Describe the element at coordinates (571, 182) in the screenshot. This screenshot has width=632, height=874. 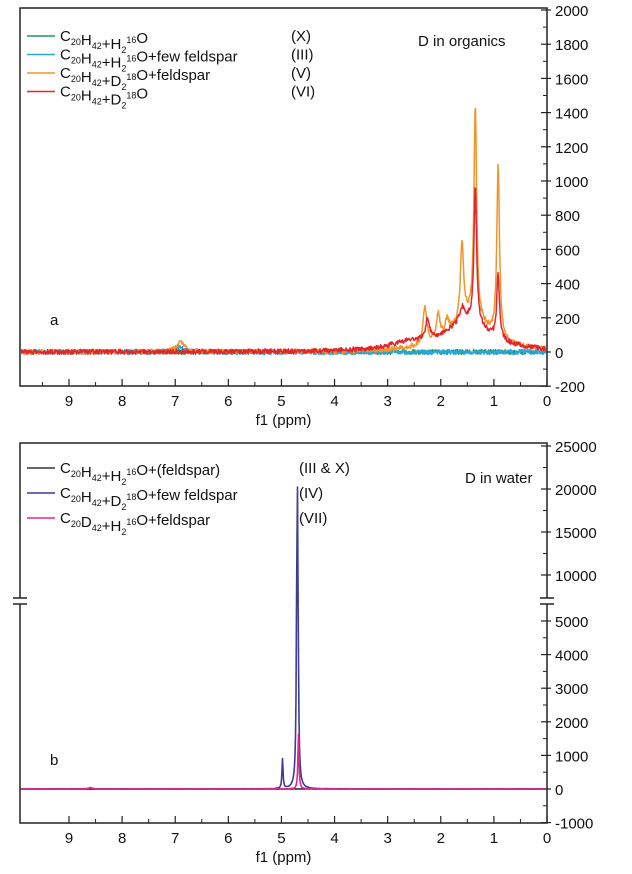
I see `y-tick-label: 1000` at that location.